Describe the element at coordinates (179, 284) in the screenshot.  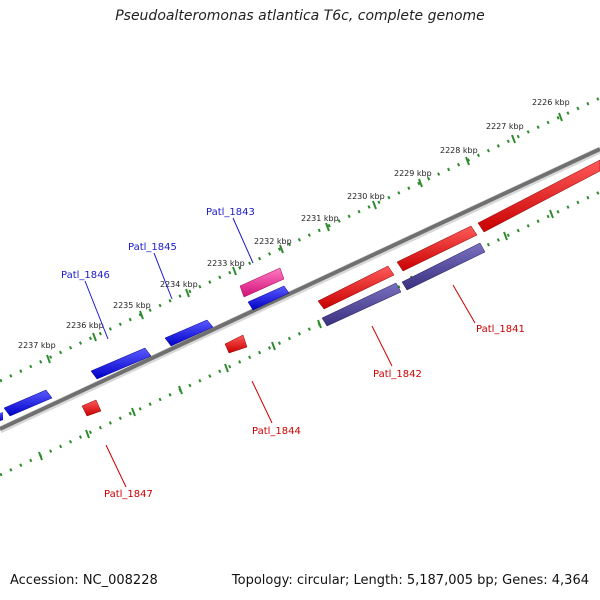
I see `tick-label-2234: 2234 kbp` at that location.